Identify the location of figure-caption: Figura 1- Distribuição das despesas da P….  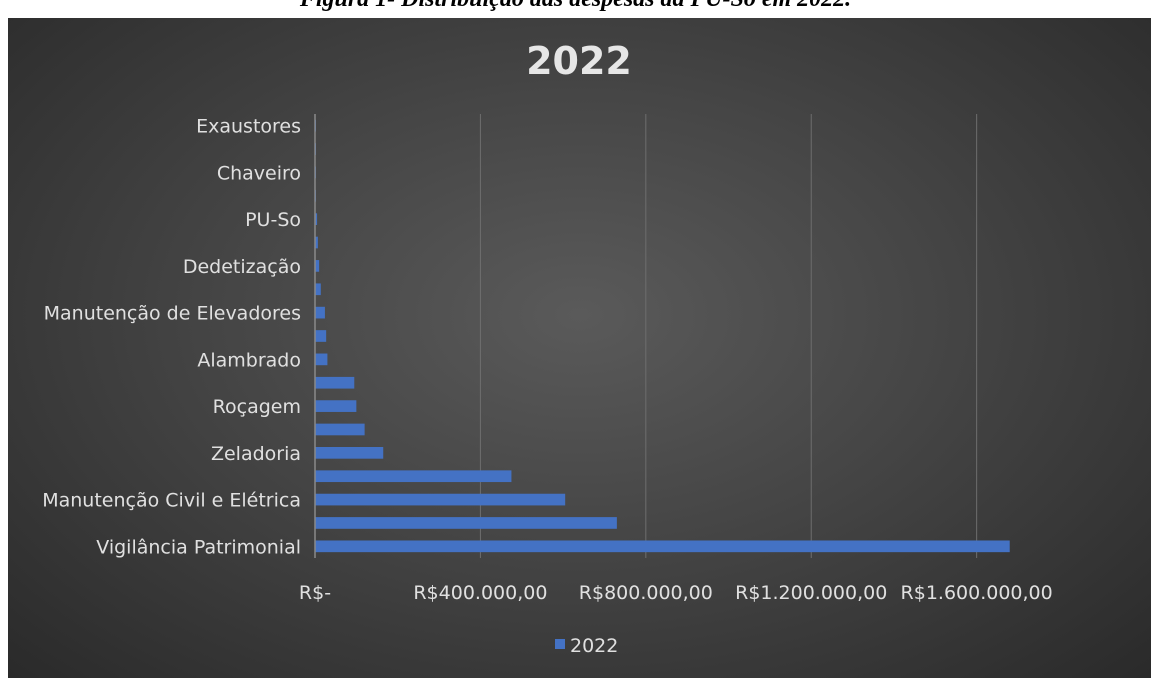
(575, 6).